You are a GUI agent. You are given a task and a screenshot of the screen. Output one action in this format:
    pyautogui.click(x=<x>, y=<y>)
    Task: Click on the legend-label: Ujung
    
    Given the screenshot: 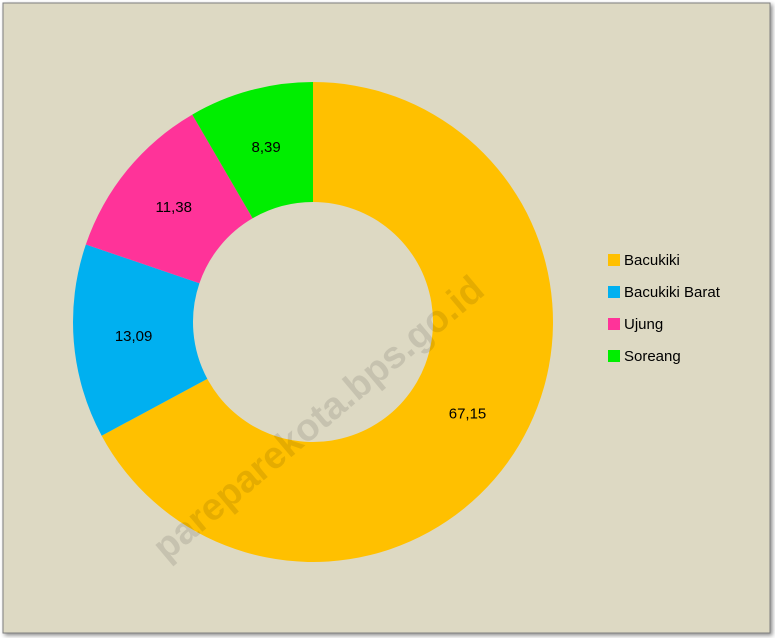 What is the action you would take?
    pyautogui.click(x=643, y=324)
    